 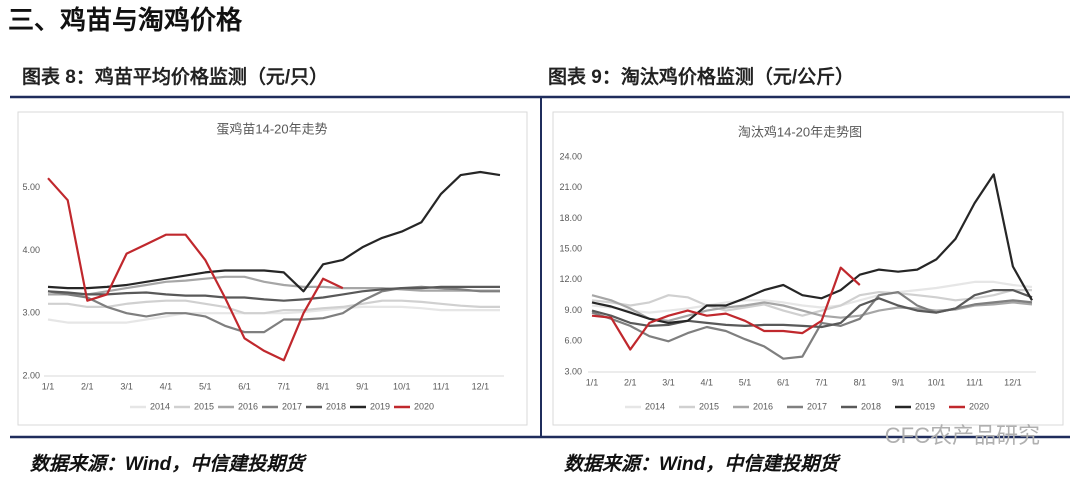 I want to click on caption: 图表 9：淘汰鸡价格监测（元/公斤）, so click(x=701, y=76).